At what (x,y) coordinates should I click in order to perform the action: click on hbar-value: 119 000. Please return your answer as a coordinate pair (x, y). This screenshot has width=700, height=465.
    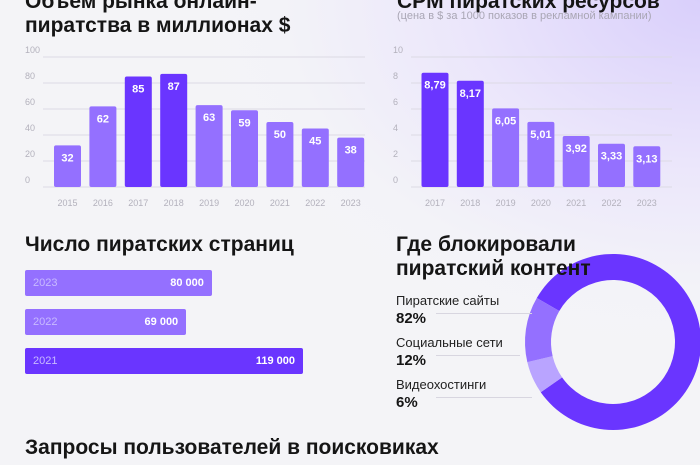
    Looking at the image, I should click on (275, 361).